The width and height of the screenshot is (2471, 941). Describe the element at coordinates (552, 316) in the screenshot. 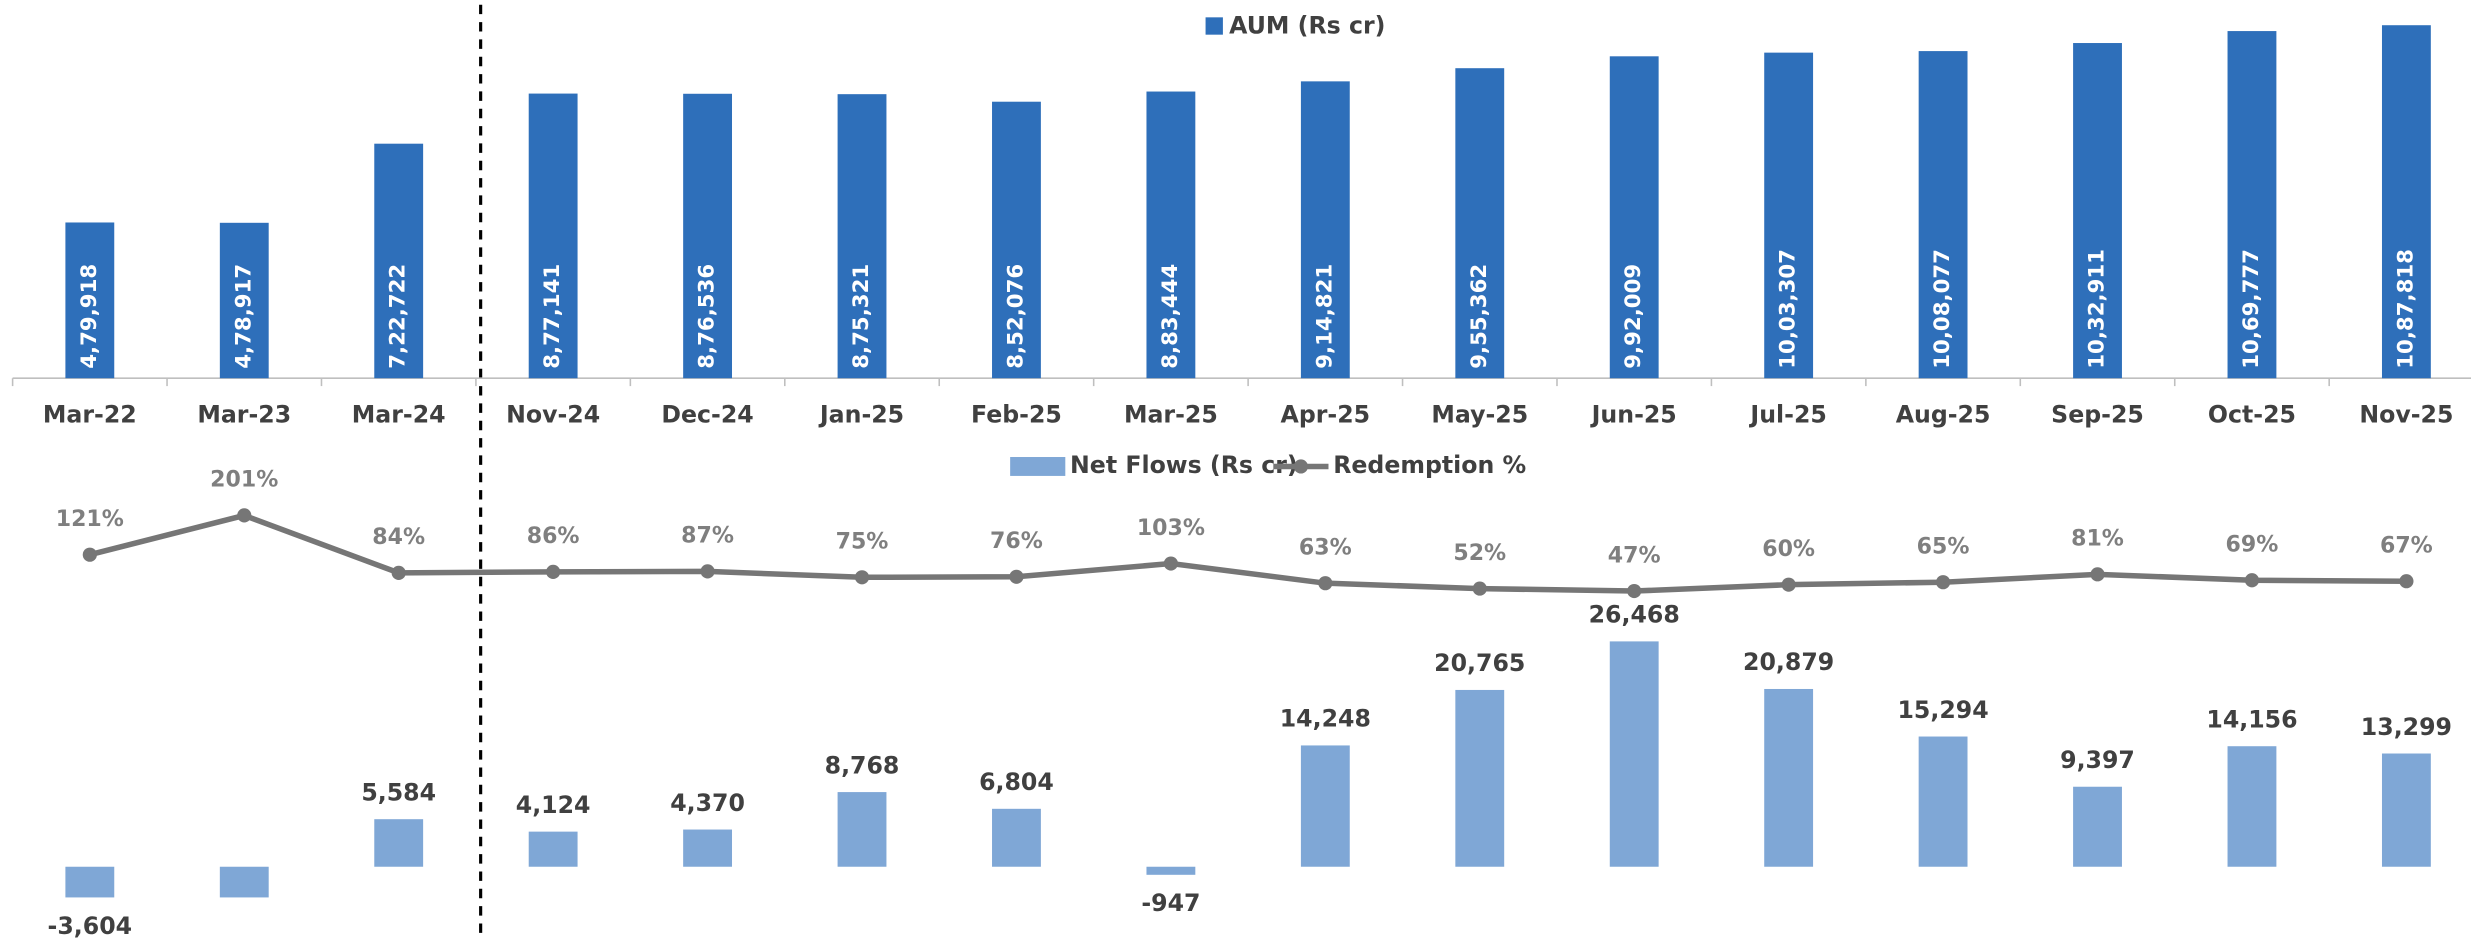

I see `aum-label: 8,77,141` at that location.